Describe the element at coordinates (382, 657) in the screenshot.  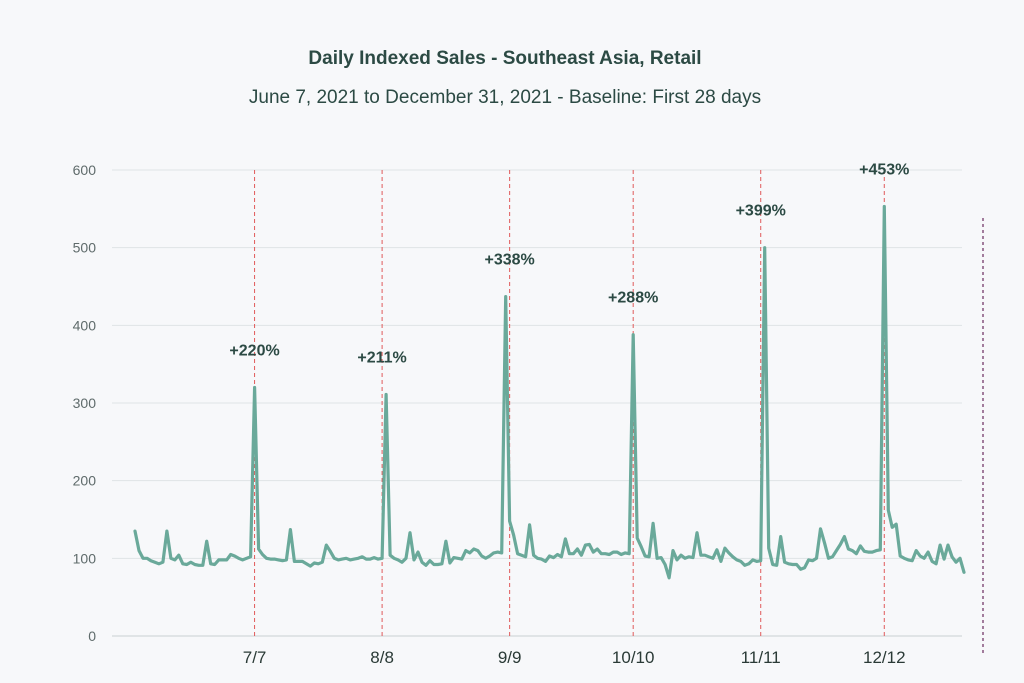
I see `x-tick-label: 8/8` at that location.